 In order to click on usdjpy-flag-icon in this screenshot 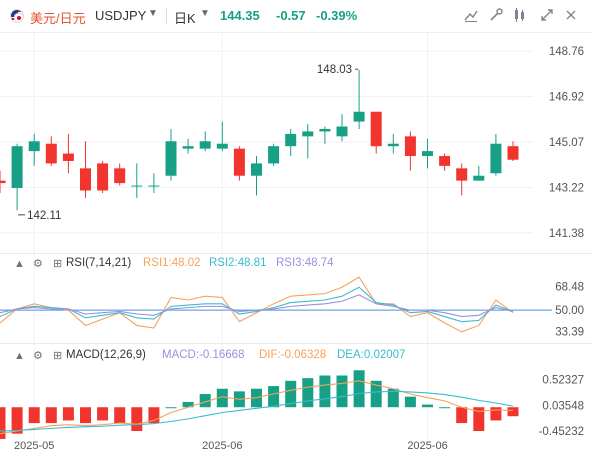, I will do `click(17, 16)`.